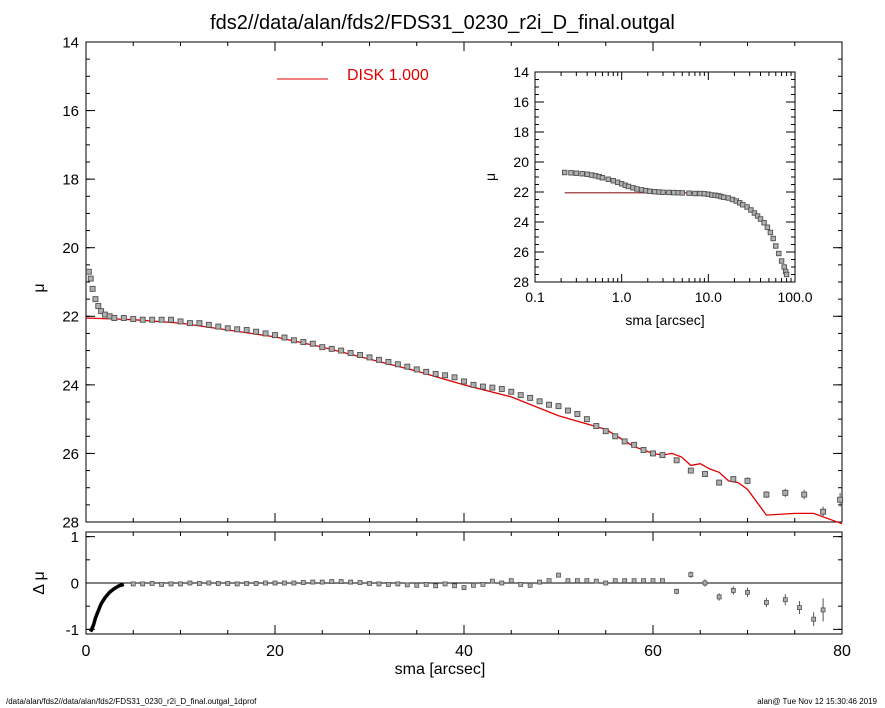 The image size is (885, 708). I want to click on inset-ytick-label: 28, so click(521, 282).